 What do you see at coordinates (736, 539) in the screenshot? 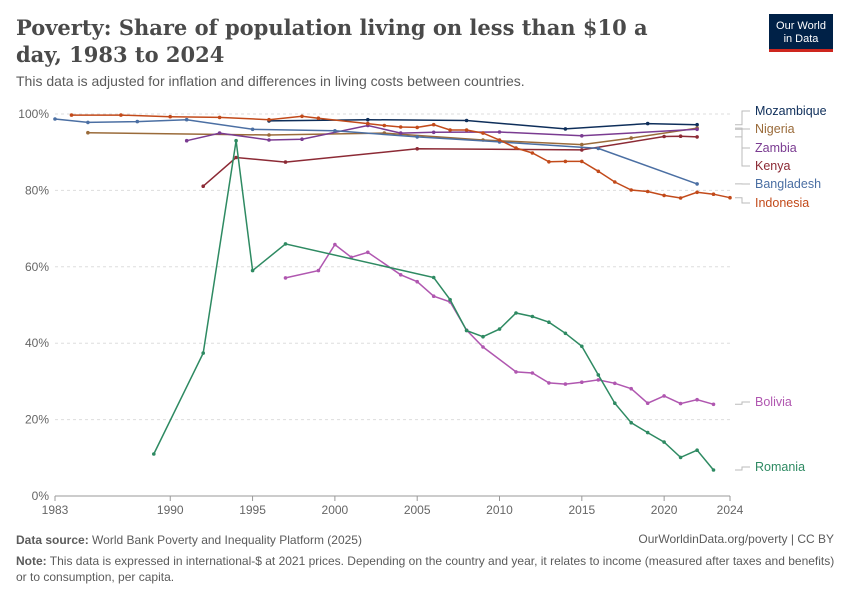
I see `source-url: OurWorldinData.org/poverty | CC BY` at bounding box center [736, 539].